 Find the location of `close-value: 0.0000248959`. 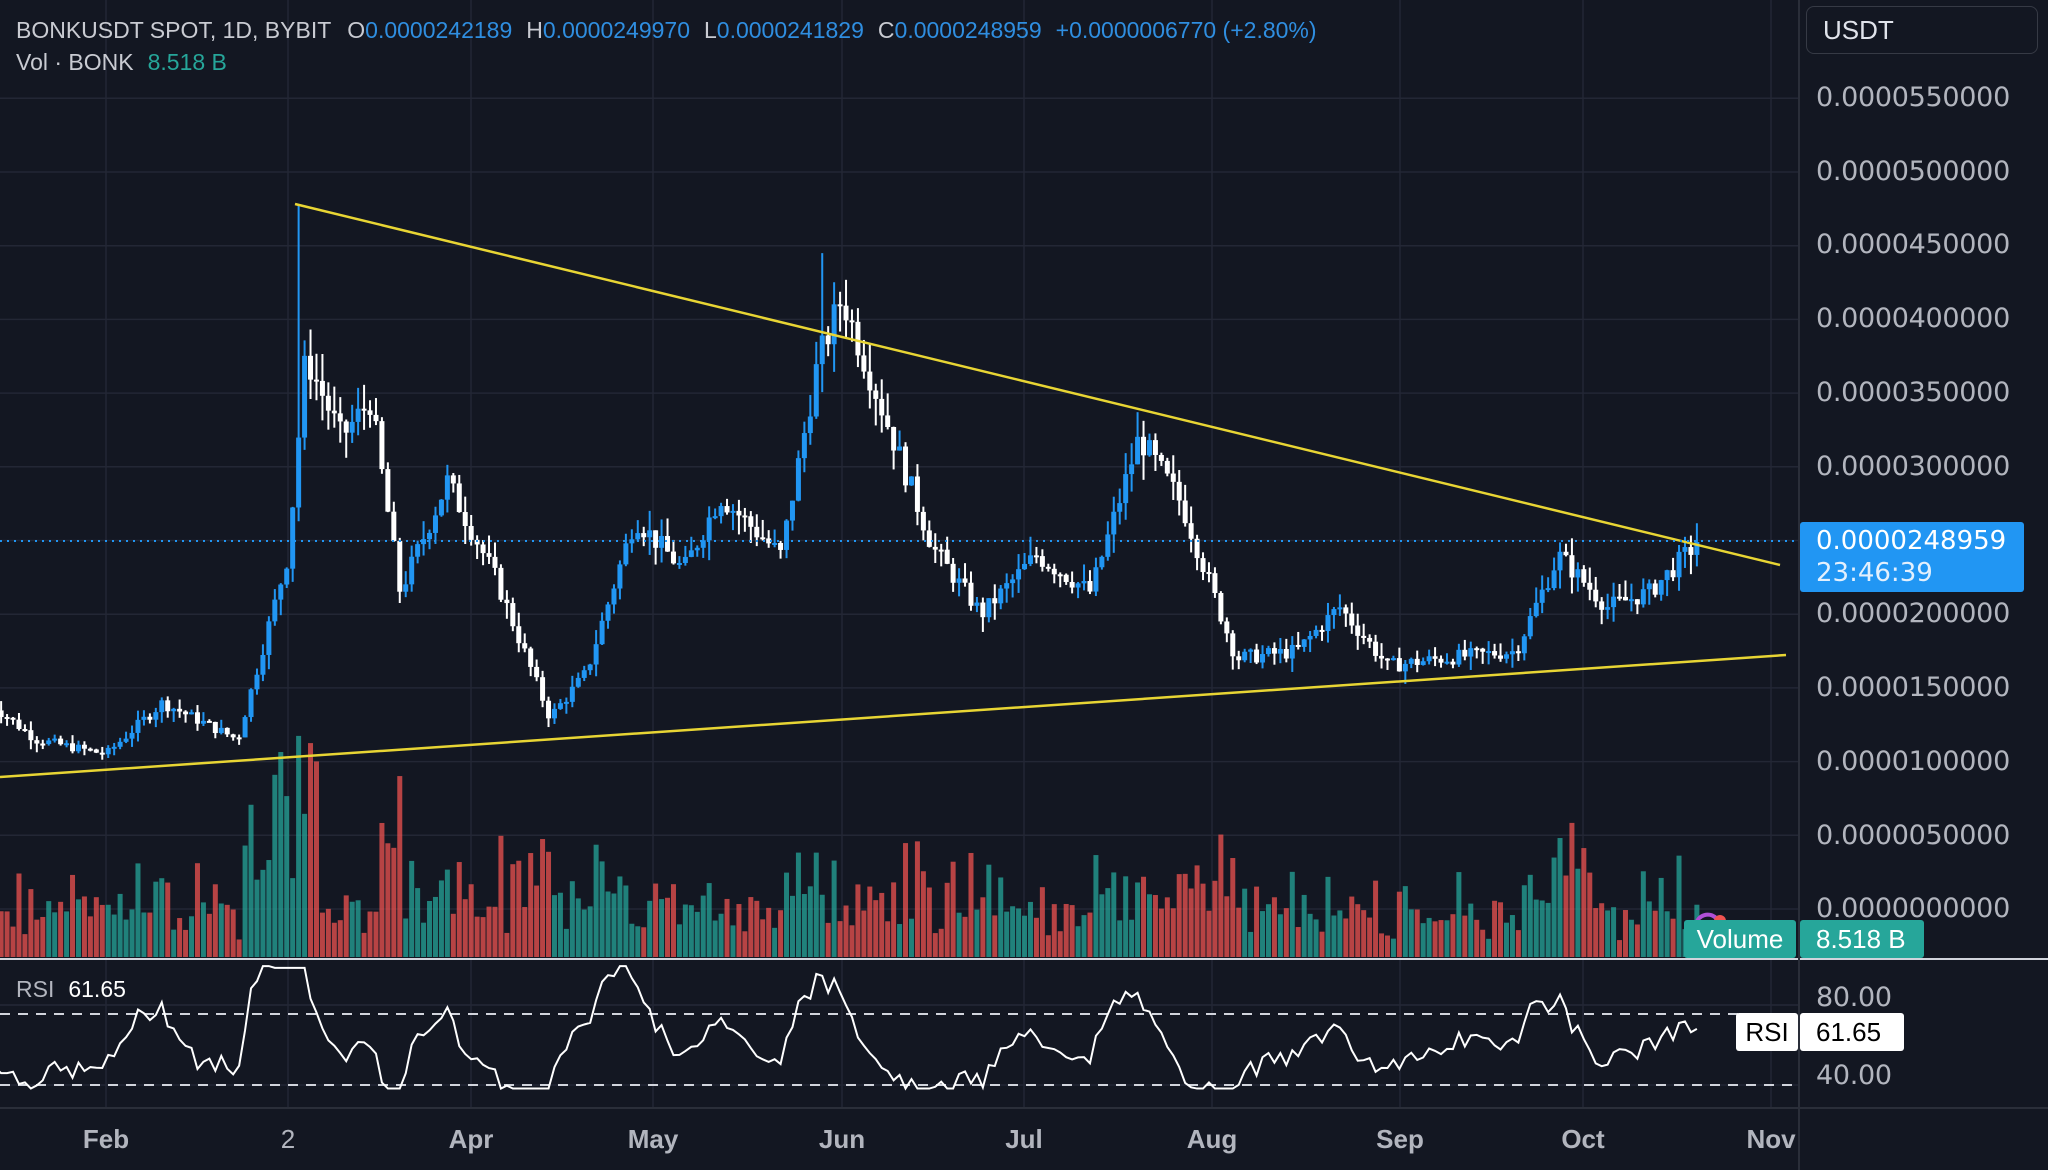

close-value: 0.0000248959 is located at coordinates (968, 30).